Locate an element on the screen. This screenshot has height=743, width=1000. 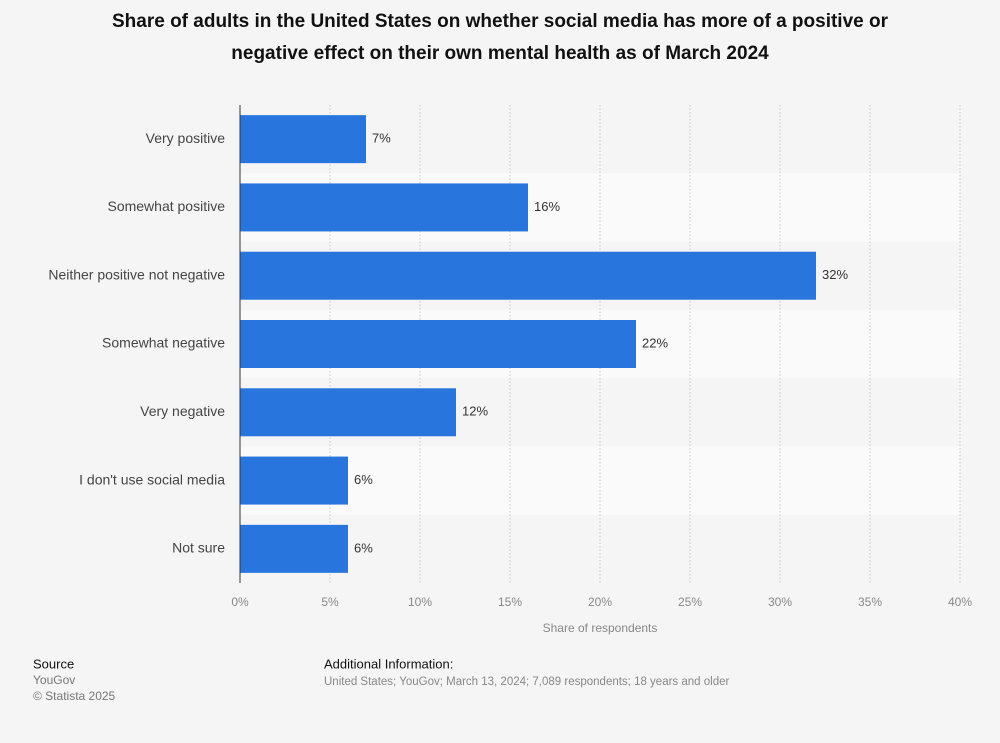
info-title: Additional Information: is located at coordinates (388, 663).